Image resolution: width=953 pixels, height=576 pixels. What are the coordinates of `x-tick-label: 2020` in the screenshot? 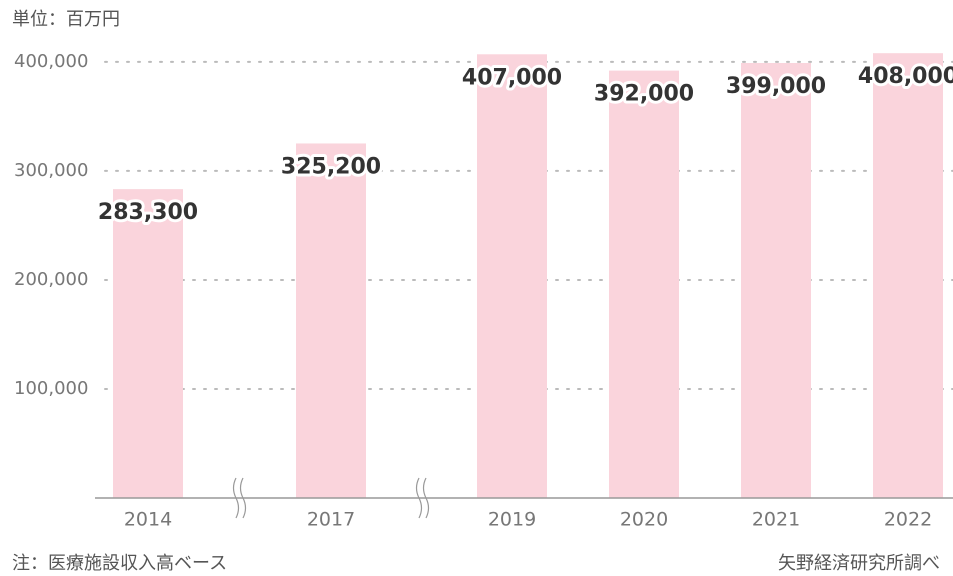 It's located at (644, 520).